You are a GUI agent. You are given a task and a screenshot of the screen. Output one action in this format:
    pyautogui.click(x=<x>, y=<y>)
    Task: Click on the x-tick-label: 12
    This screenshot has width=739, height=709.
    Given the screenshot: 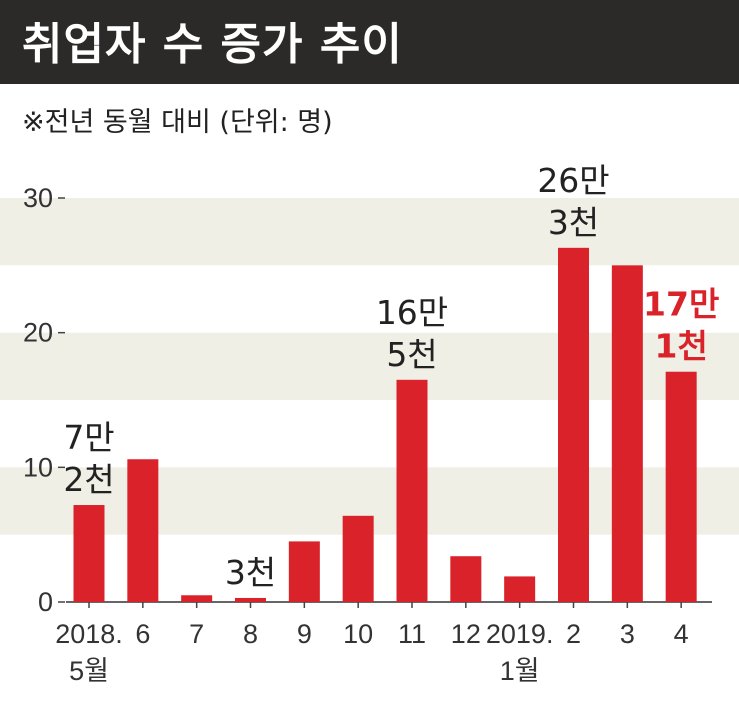 What is the action you would take?
    pyautogui.click(x=466, y=634)
    